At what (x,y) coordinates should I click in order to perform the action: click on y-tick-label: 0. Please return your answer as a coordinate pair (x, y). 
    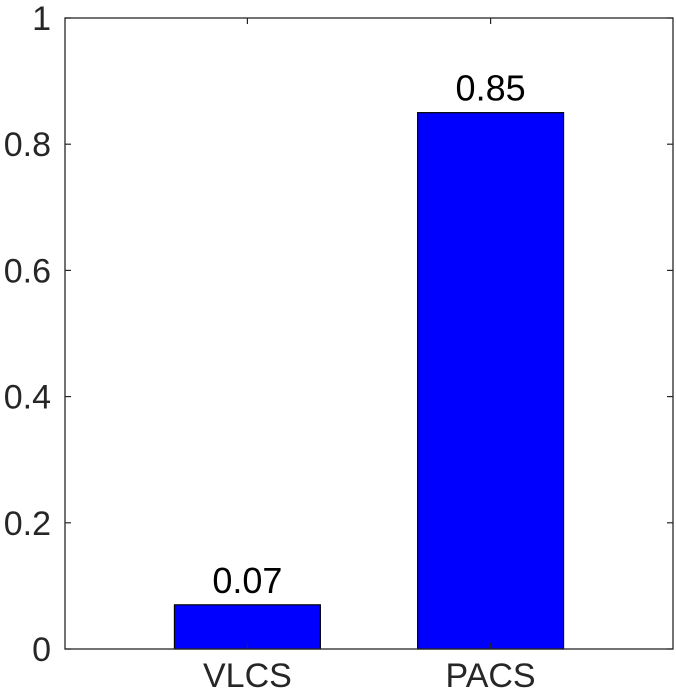
    Looking at the image, I should click on (41, 650).